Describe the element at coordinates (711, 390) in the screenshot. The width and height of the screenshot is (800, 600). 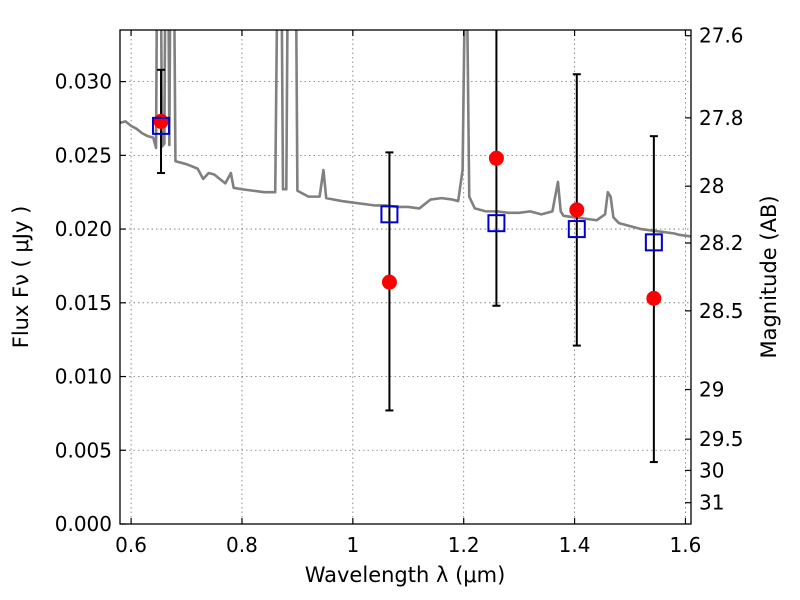
I see `right-tick-label: 29` at that location.